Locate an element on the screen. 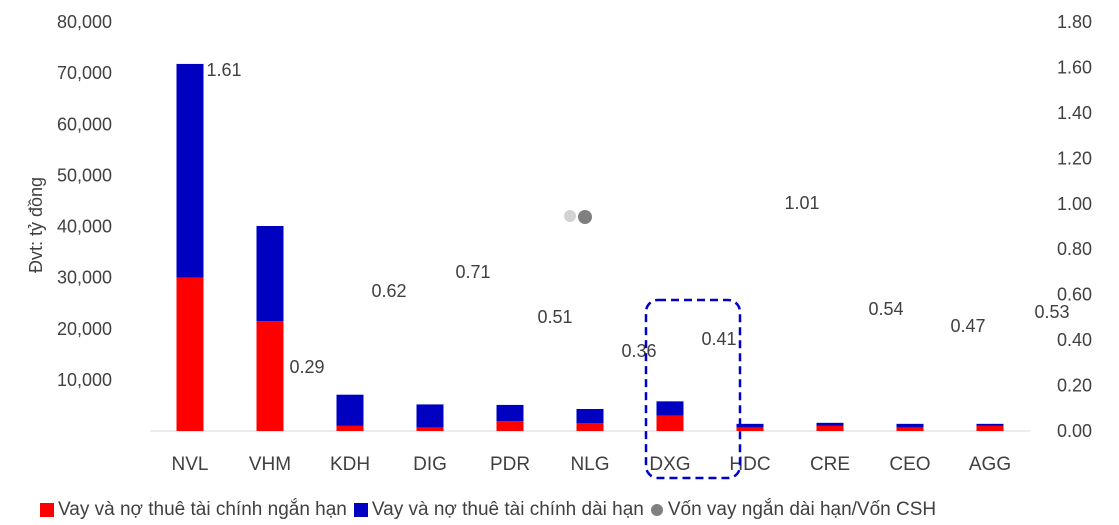 Image resolution: width=1119 pixels, height=525 pixels. y2-tick-label: 1.00 is located at coordinates (1074, 204).